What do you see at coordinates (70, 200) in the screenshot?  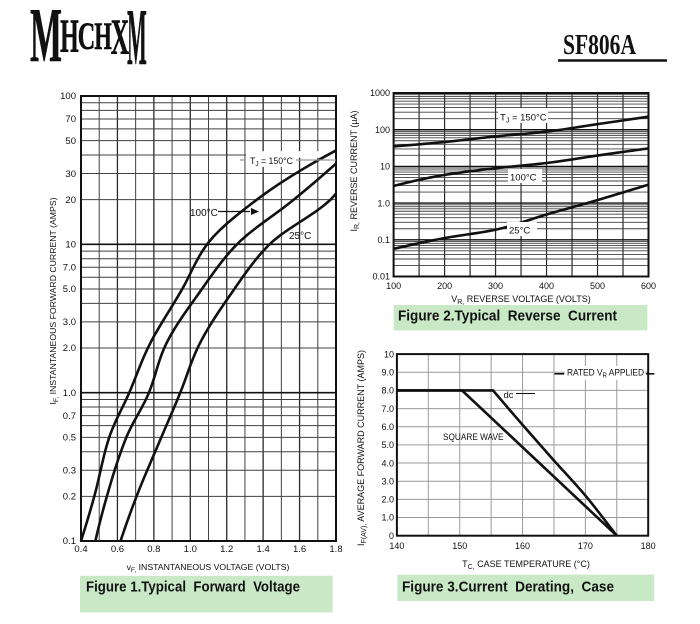 I see `svg-text: 20` at bounding box center [70, 200].